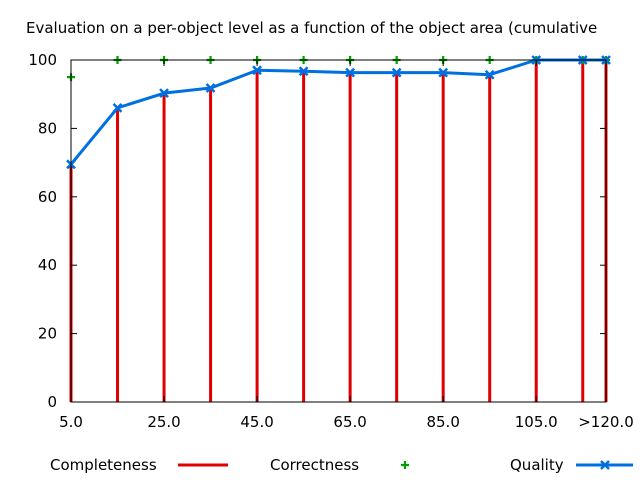  I want to click on legend-label-quality: Quality, so click(537, 465).